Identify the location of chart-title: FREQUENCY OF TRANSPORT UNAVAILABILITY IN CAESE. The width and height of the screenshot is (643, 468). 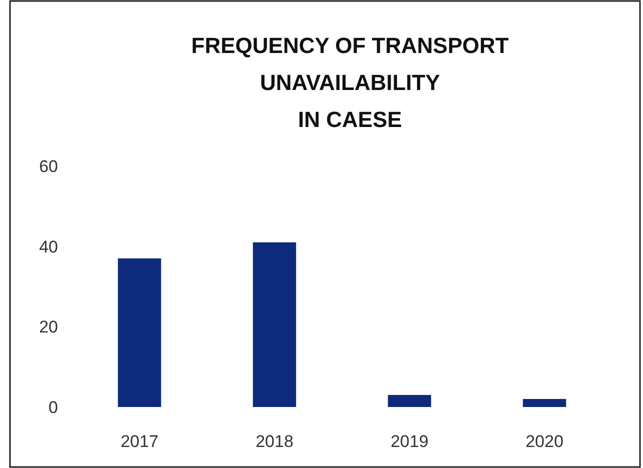
(350, 82).